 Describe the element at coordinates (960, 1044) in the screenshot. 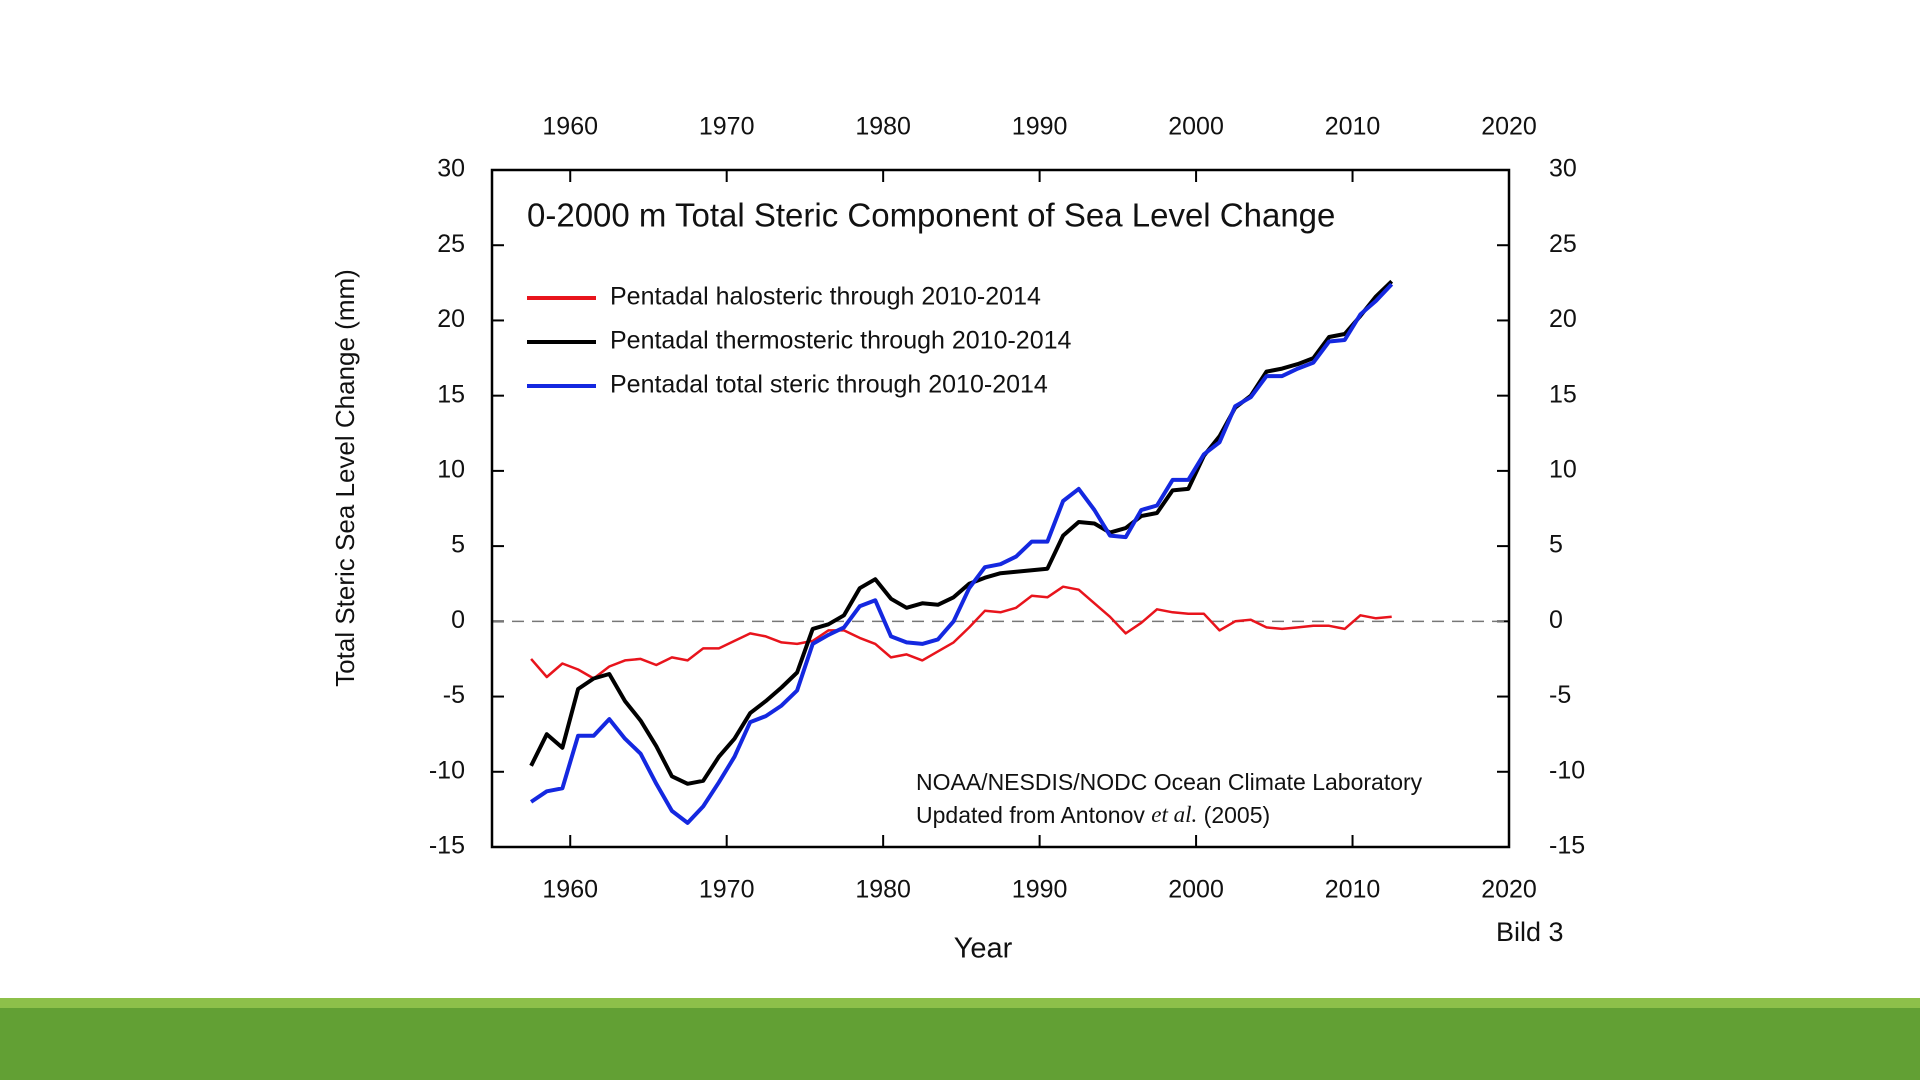

I see `footer-bar` at that location.